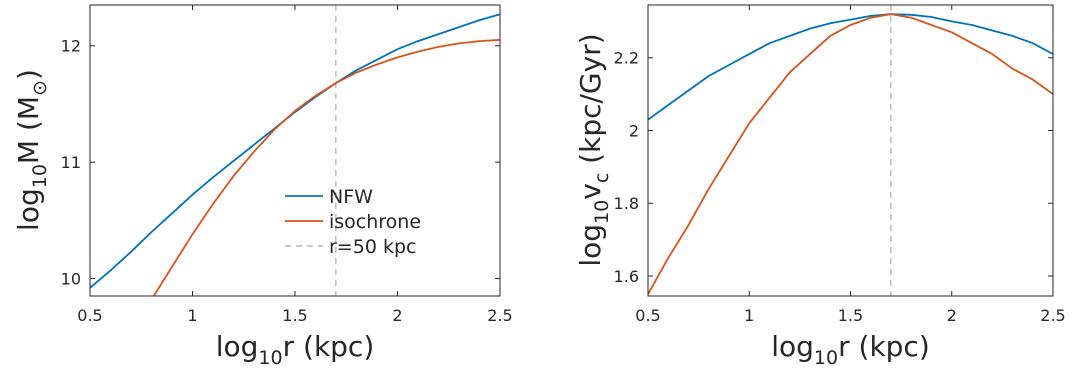  What do you see at coordinates (634, 130) in the screenshot?
I see `y-tick-label: 2` at bounding box center [634, 130].